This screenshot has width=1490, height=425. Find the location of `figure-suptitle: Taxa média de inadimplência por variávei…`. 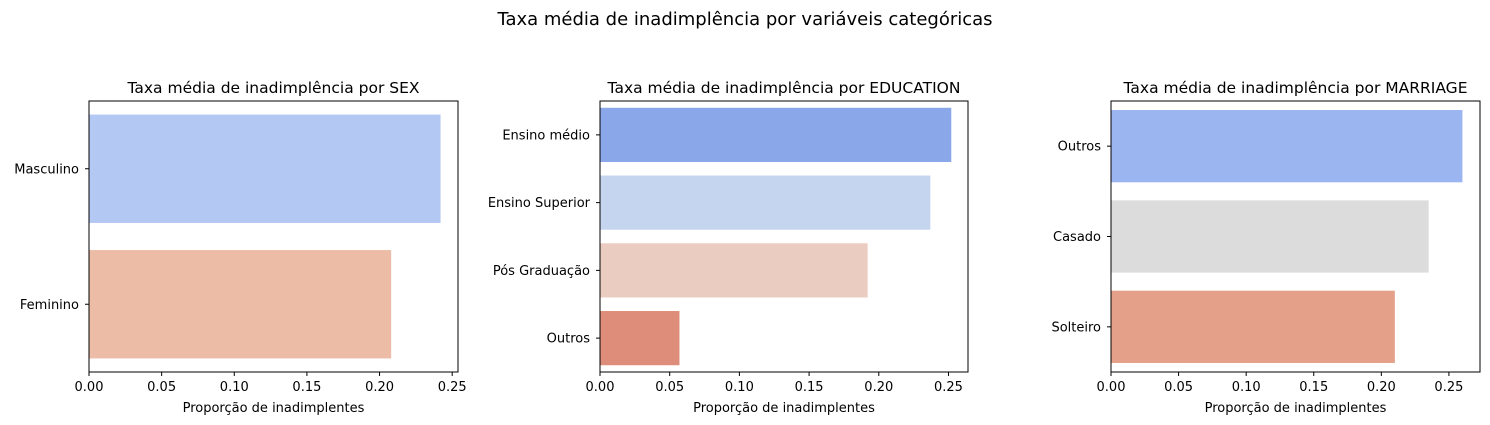

figure-suptitle: Taxa média de inadimplência por variávei… is located at coordinates (744, 19).